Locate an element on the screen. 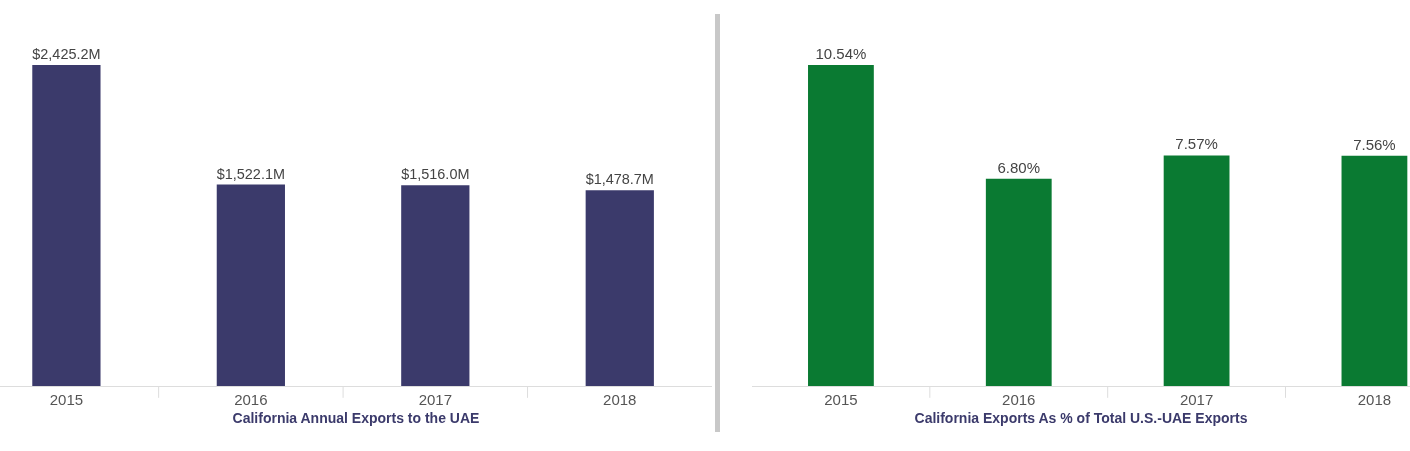  data-label: 7.56% is located at coordinates (1374, 144).